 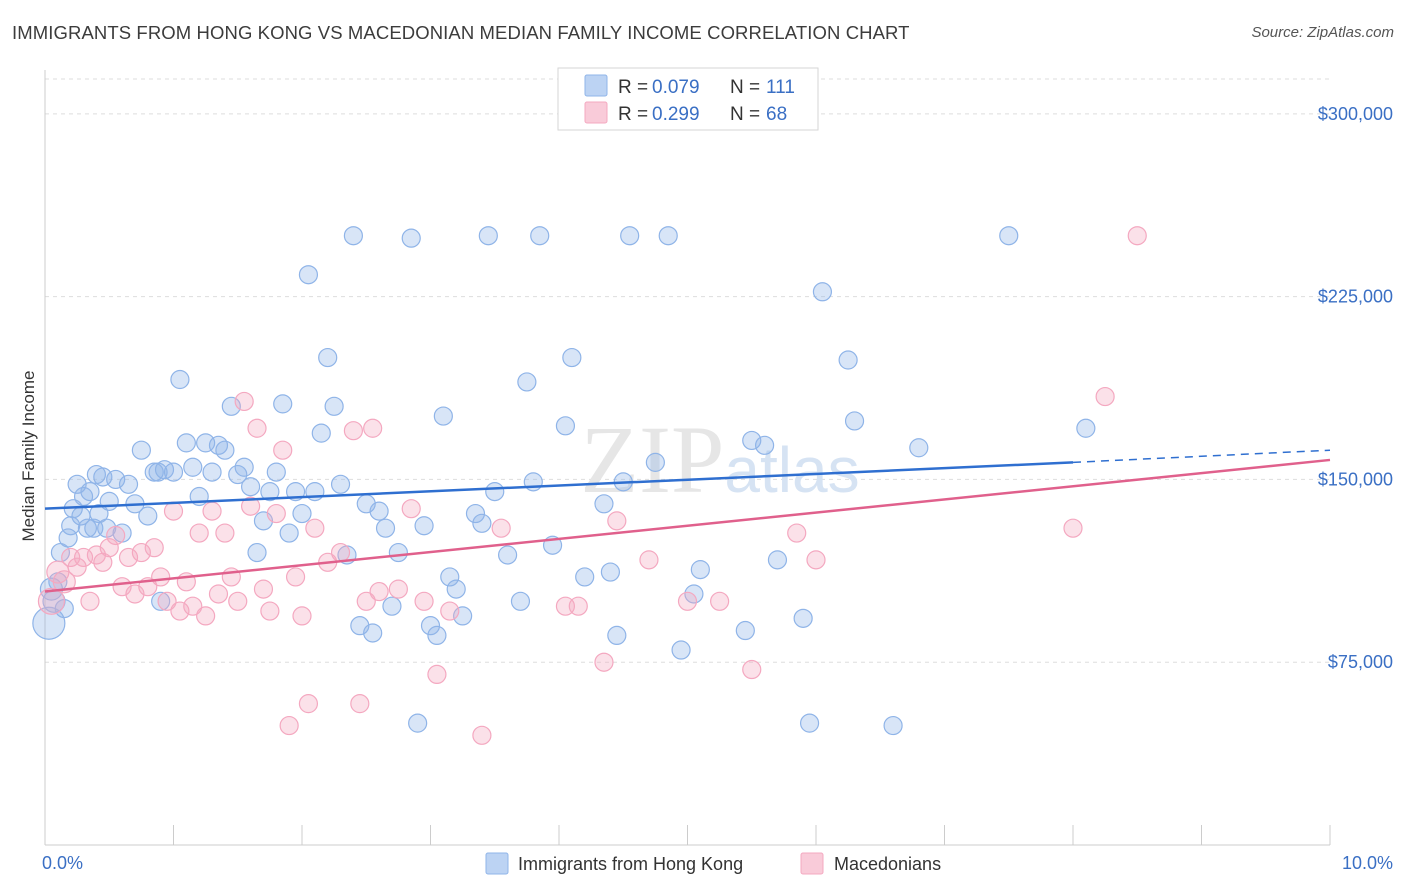 I want to click on x-tick-label-0: 0.0%, so click(x=62, y=863).